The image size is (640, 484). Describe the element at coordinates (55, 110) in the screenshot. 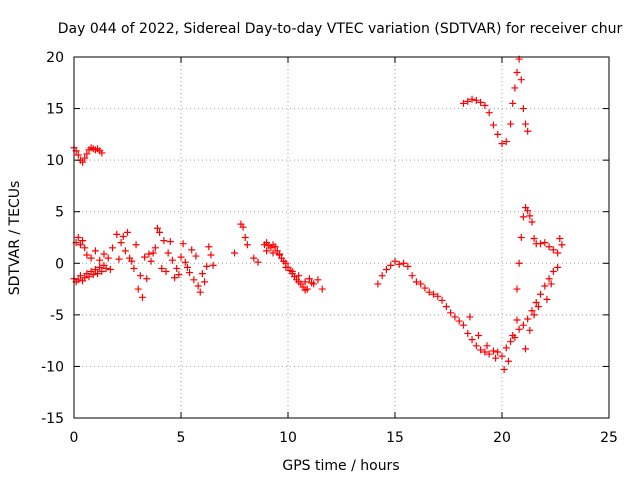

I see `y-tick-label: 15` at that location.